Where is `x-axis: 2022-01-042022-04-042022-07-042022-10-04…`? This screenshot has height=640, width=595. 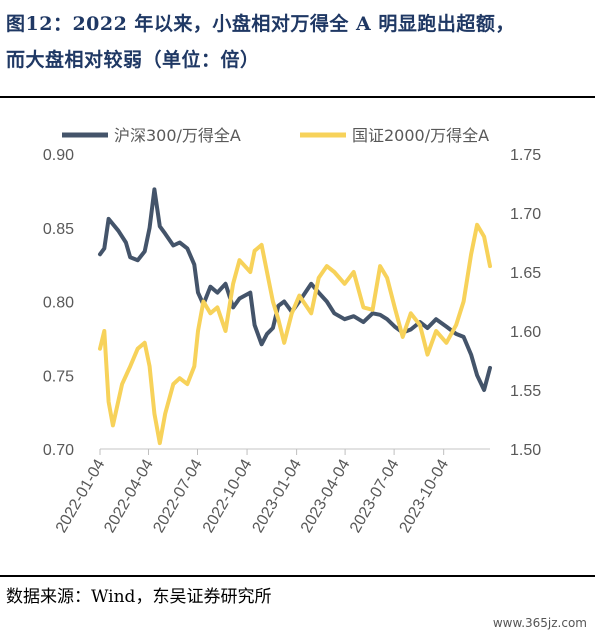
x-axis: 2022-01-042022-04-042022-07-042022-10-04… is located at coordinates (252, 492).